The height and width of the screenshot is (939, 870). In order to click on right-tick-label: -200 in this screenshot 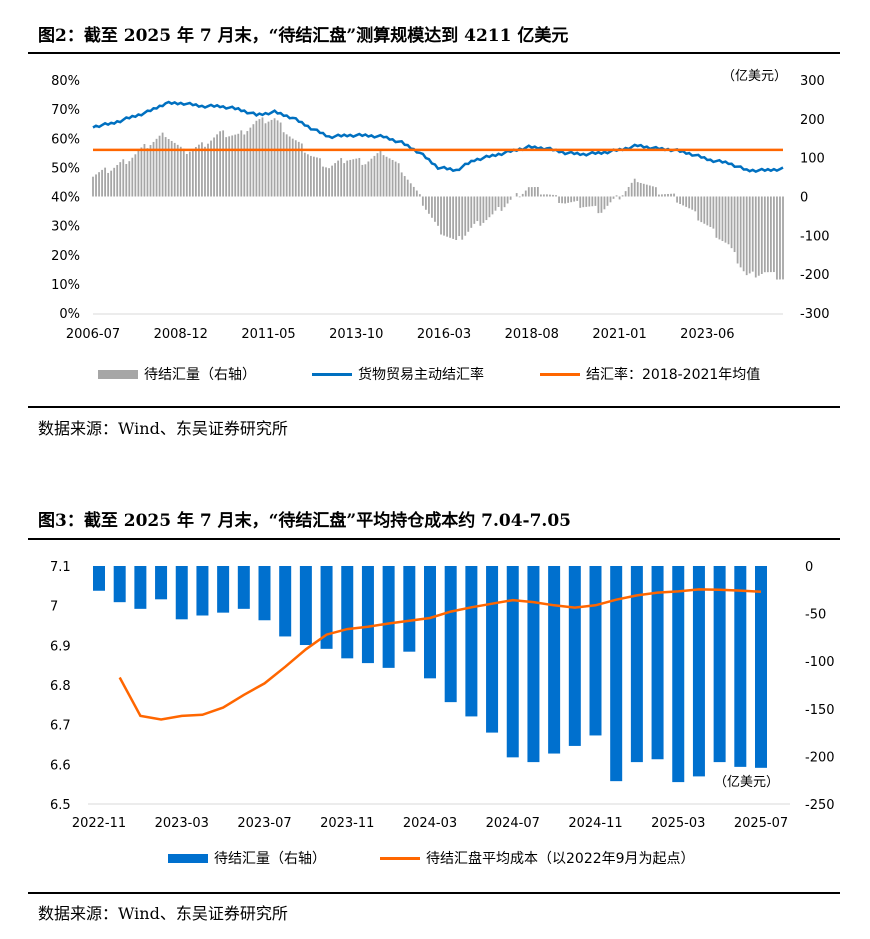, I will do `click(815, 275)`.